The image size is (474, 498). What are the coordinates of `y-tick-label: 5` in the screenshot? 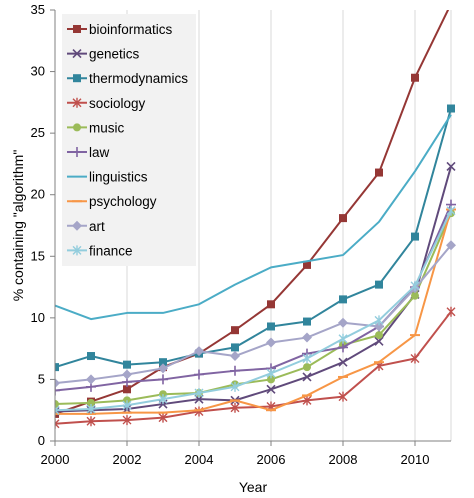 It's located at (41, 378).